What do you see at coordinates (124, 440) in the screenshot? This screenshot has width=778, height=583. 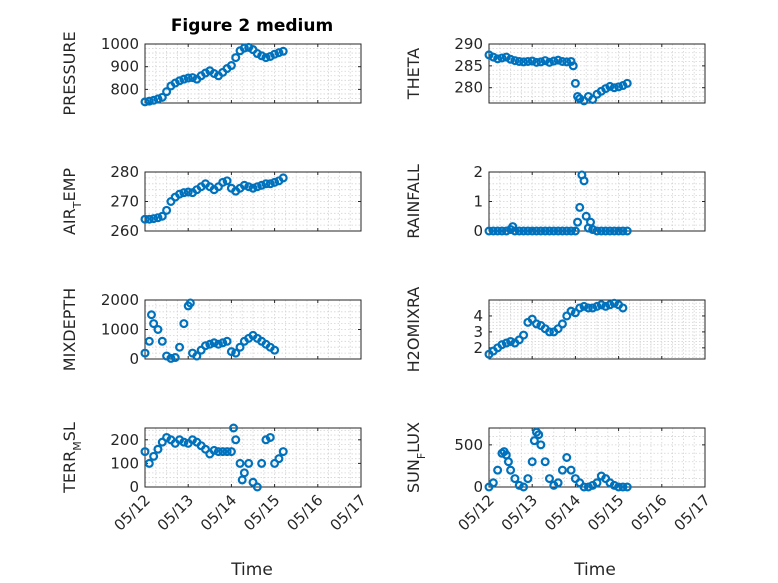 I see `y-tick-label: 200` at bounding box center [124, 440].